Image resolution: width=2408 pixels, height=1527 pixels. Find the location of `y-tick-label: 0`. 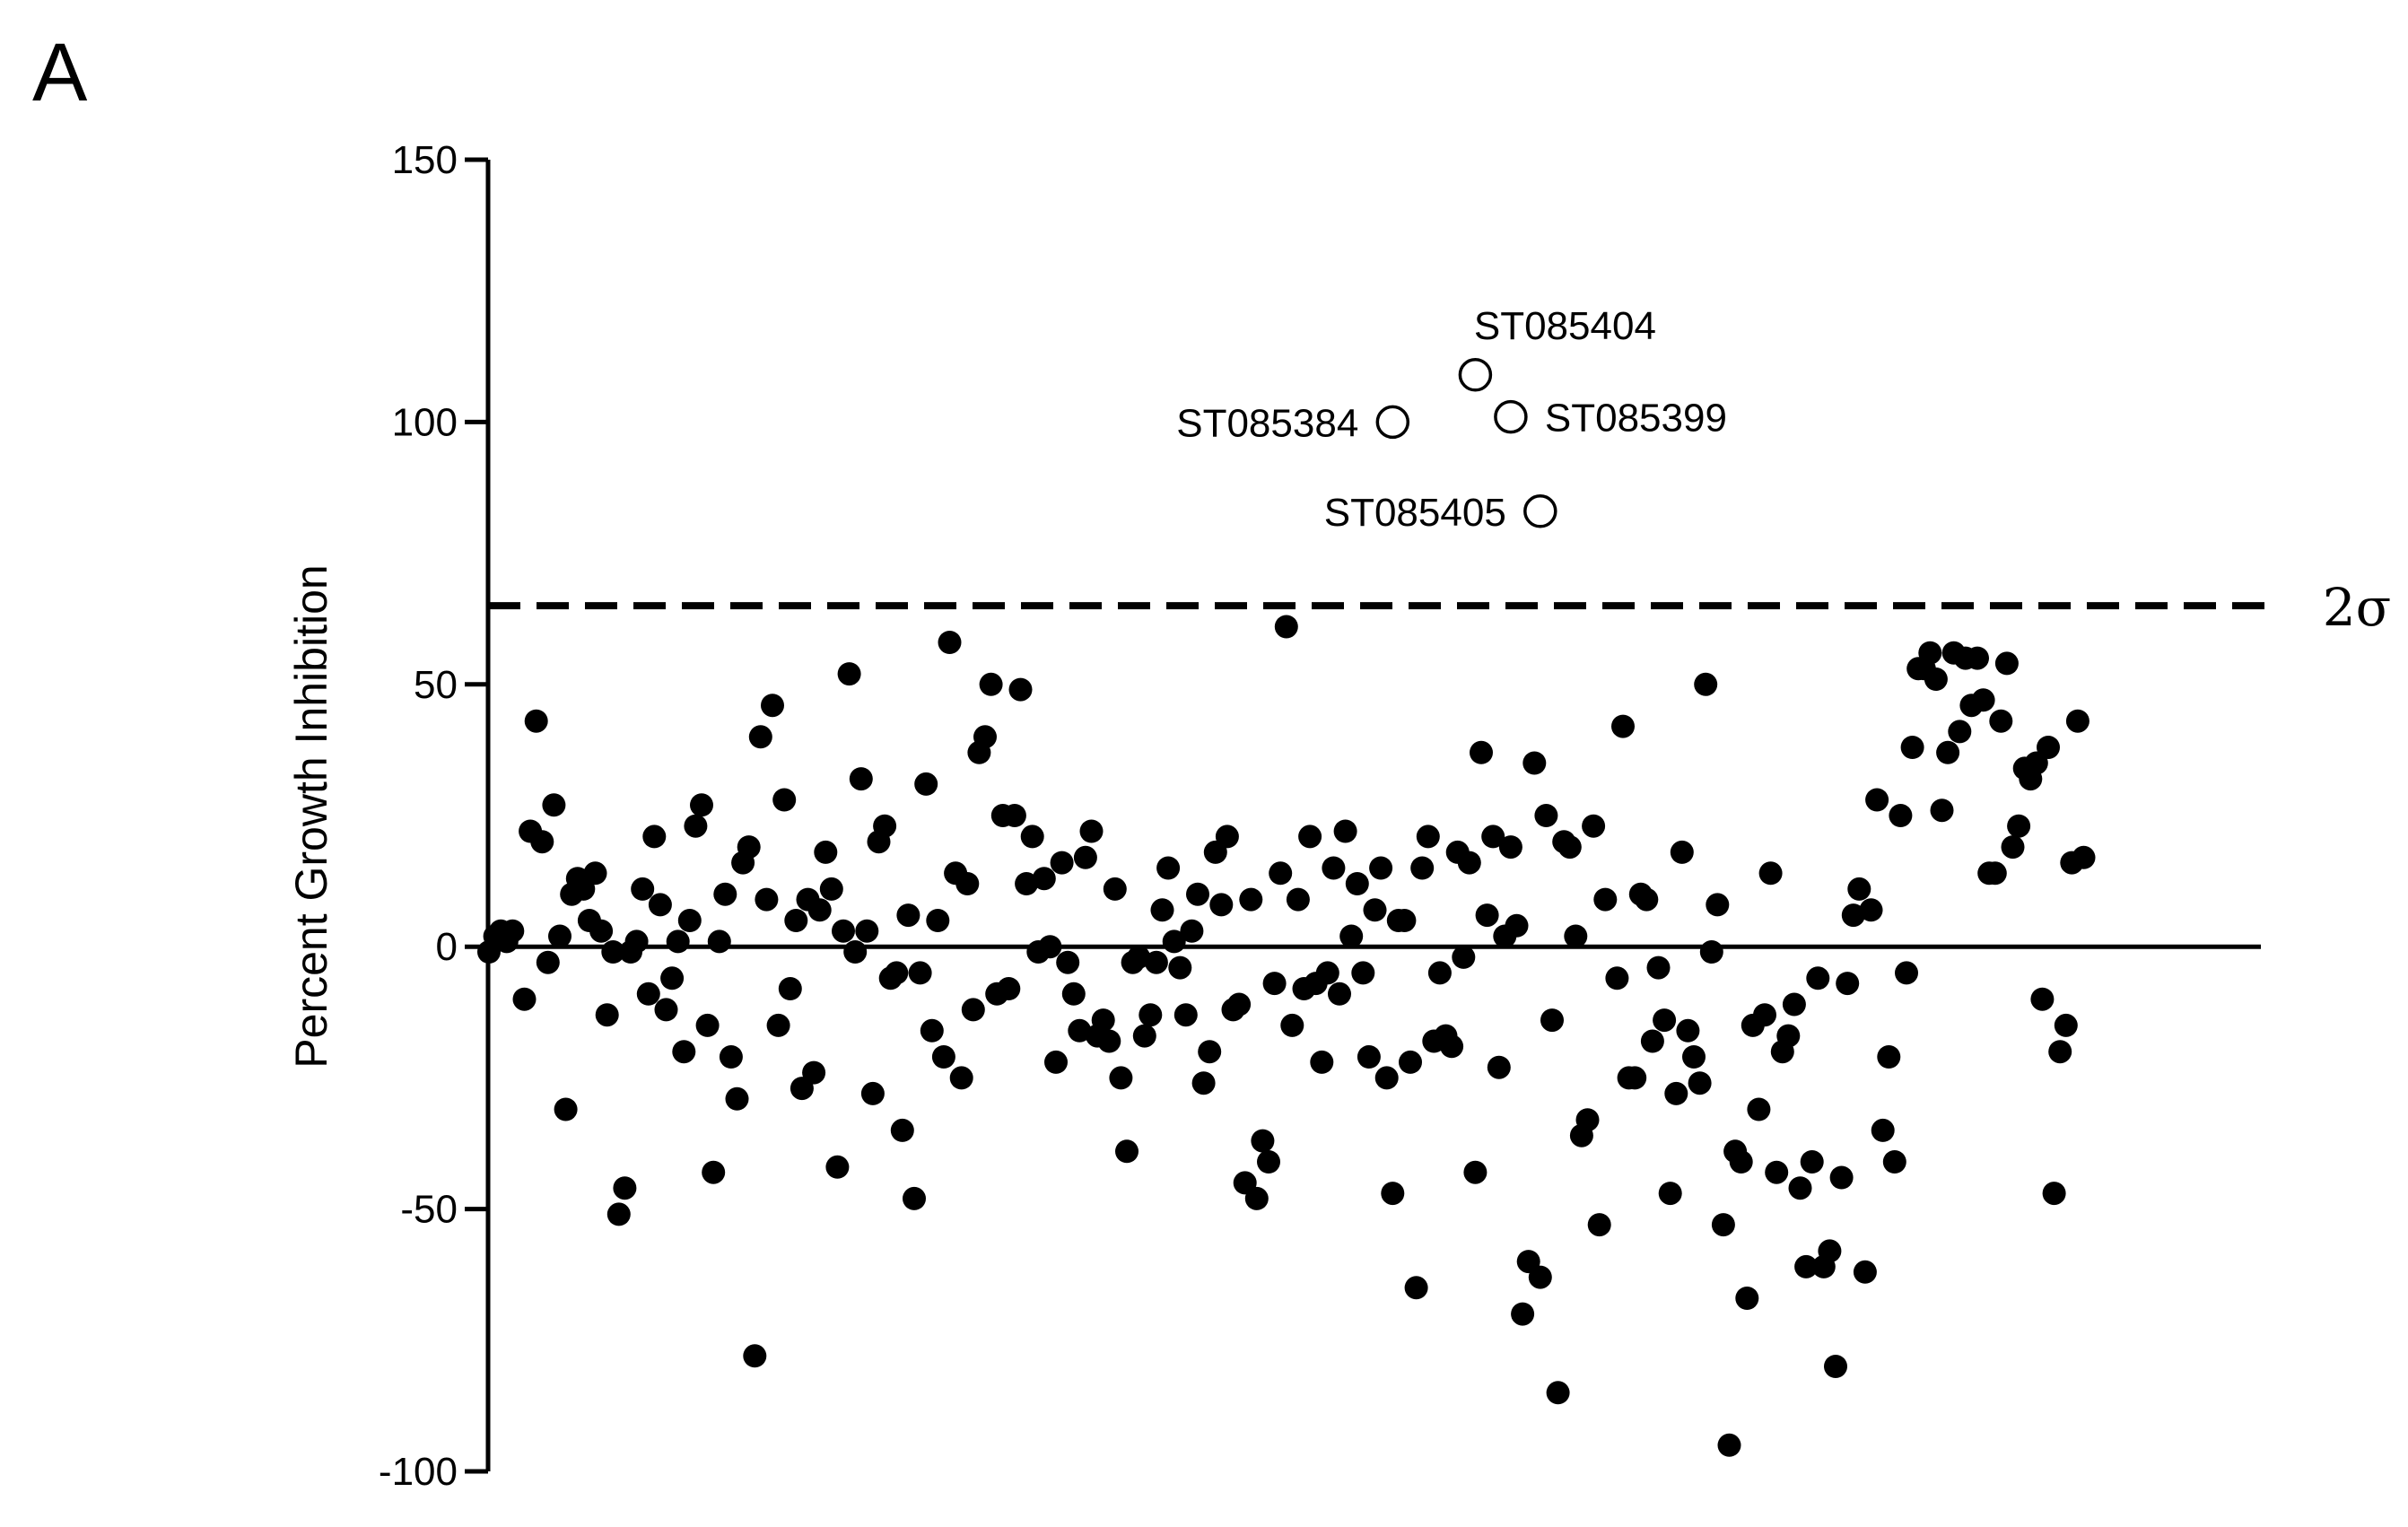

y-tick-label: 0 is located at coordinates (447, 947).